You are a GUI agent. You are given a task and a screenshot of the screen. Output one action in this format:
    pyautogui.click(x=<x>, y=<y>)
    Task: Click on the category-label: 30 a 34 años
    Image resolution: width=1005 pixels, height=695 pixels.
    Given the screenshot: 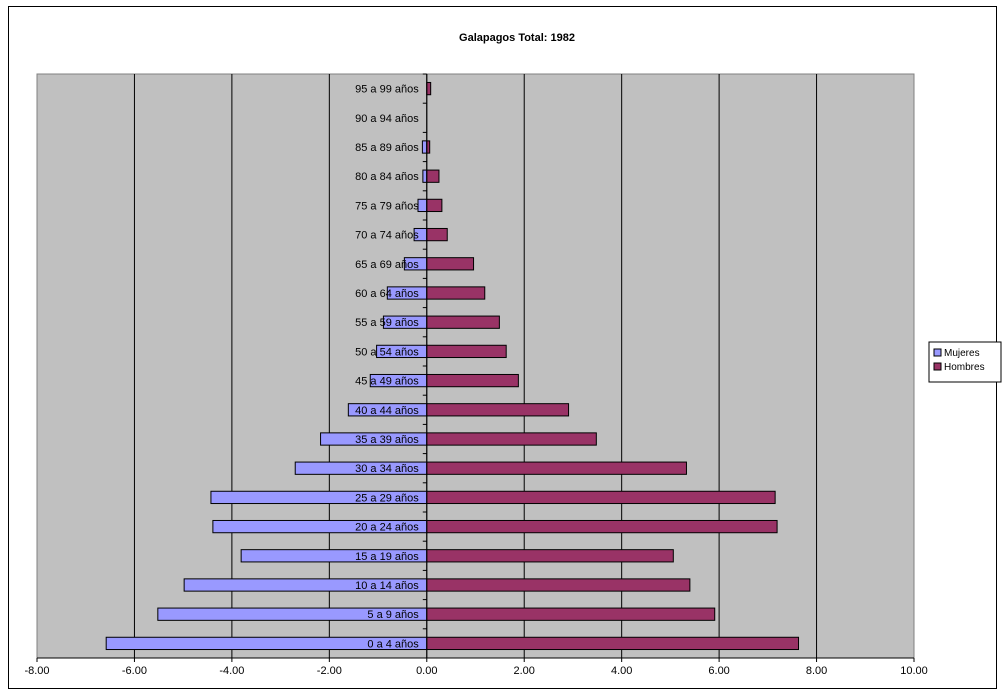 What is the action you would take?
    pyautogui.click(x=387, y=469)
    